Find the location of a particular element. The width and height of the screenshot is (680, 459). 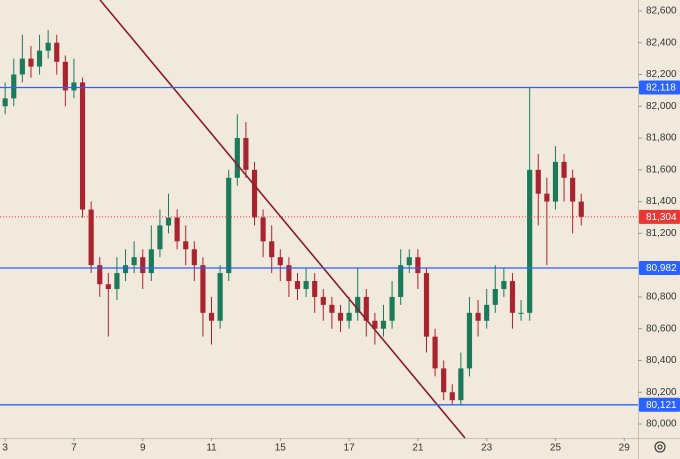

y-tick-label: 81,200 is located at coordinates (661, 233).